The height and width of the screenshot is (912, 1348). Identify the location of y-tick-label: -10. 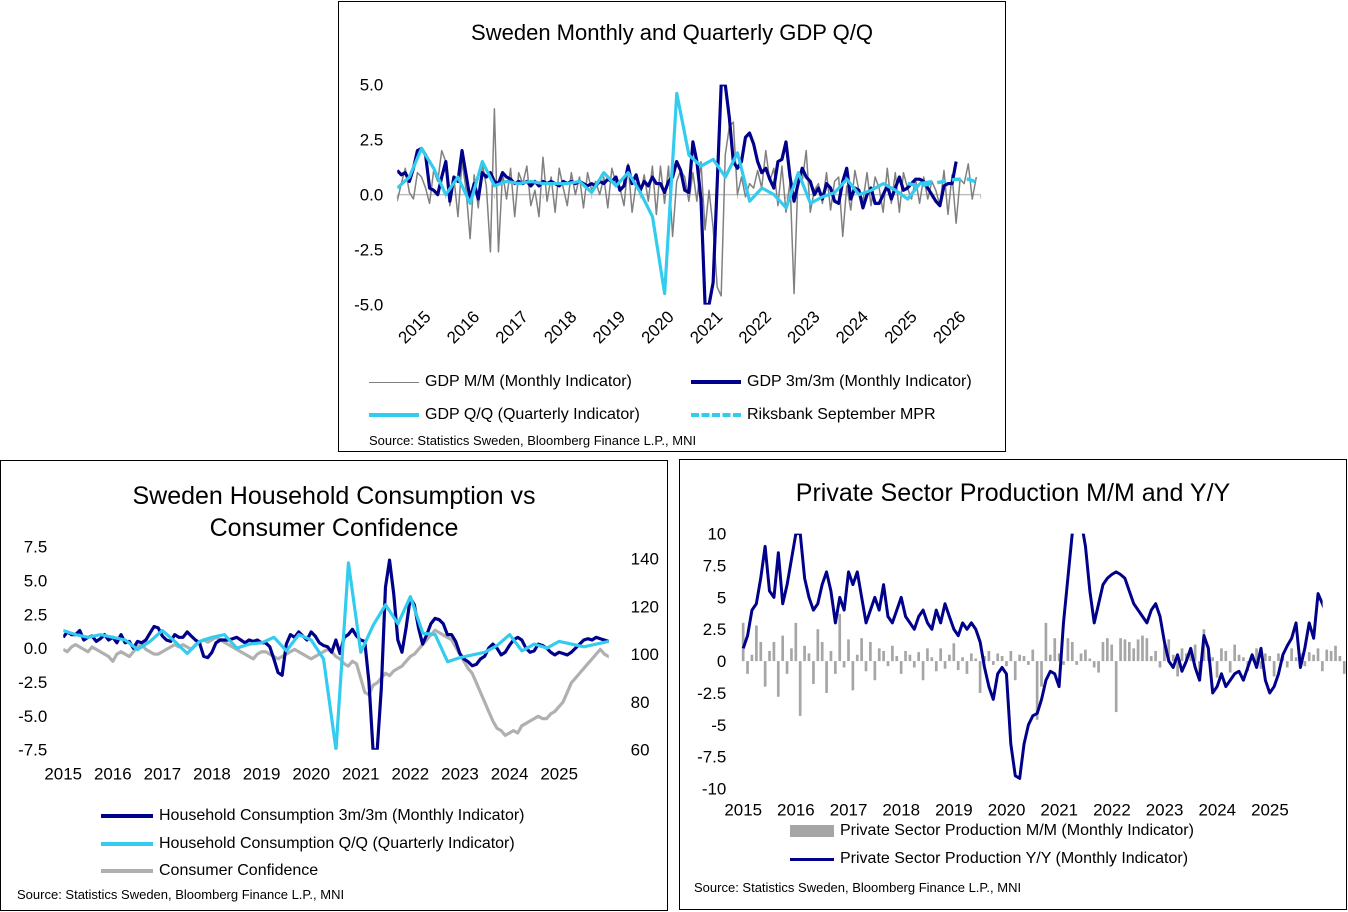
(714, 789).